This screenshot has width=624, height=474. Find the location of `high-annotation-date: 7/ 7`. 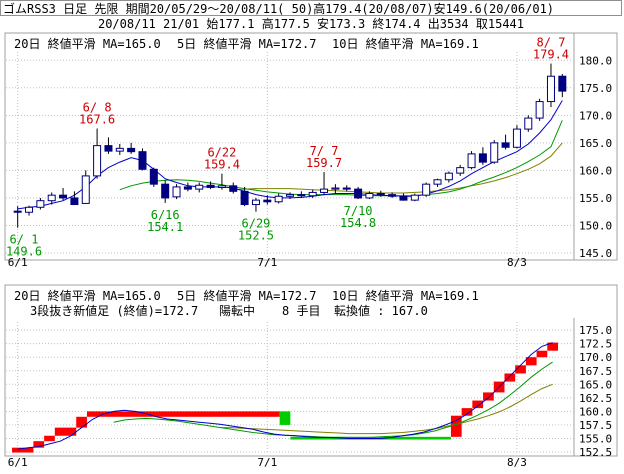

high-annotation-date: 7/ 7 is located at coordinates (324, 151).